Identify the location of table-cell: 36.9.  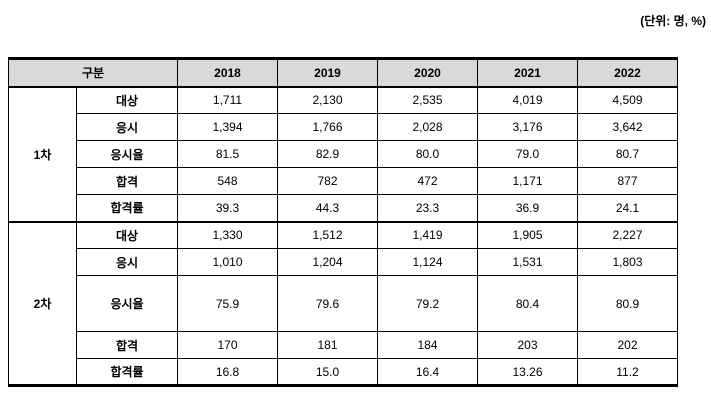
(527, 208).